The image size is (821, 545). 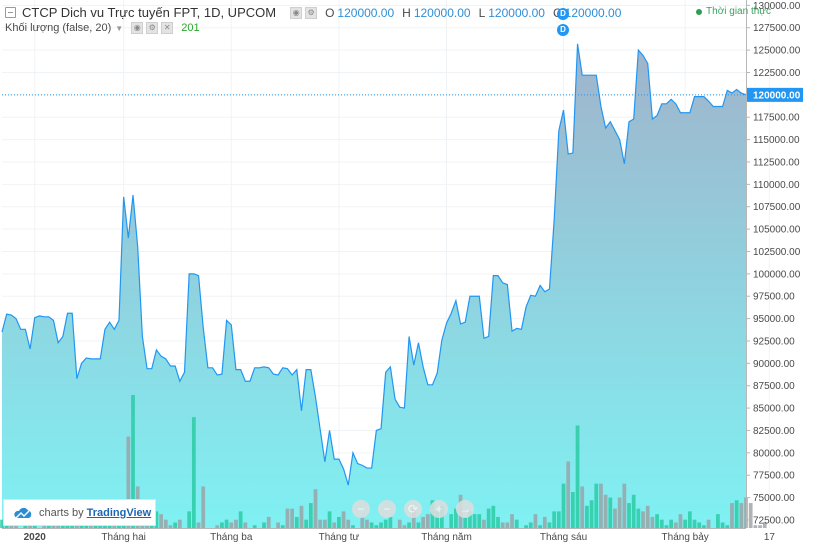 What do you see at coordinates (439, 509) in the screenshot?
I see `zoom-in-button: +` at bounding box center [439, 509].